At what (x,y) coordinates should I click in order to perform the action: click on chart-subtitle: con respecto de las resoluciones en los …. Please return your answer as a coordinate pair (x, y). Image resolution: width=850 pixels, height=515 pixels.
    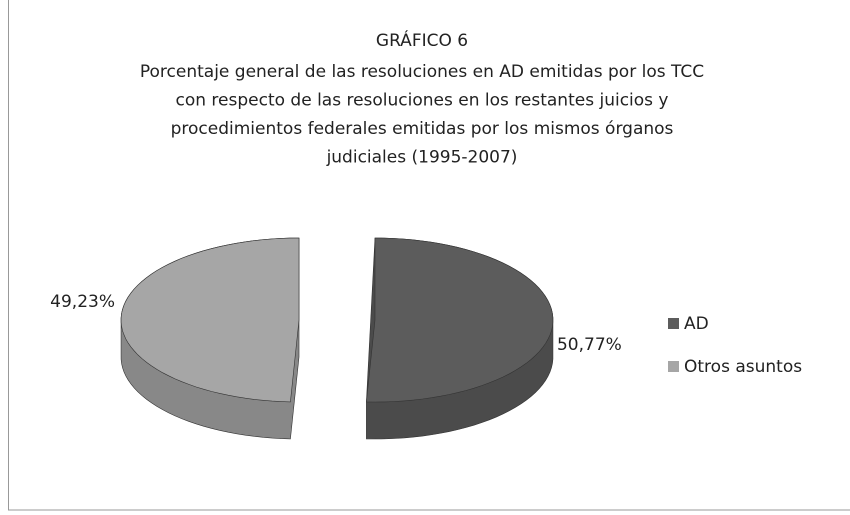
    Looking at the image, I should click on (422, 101).